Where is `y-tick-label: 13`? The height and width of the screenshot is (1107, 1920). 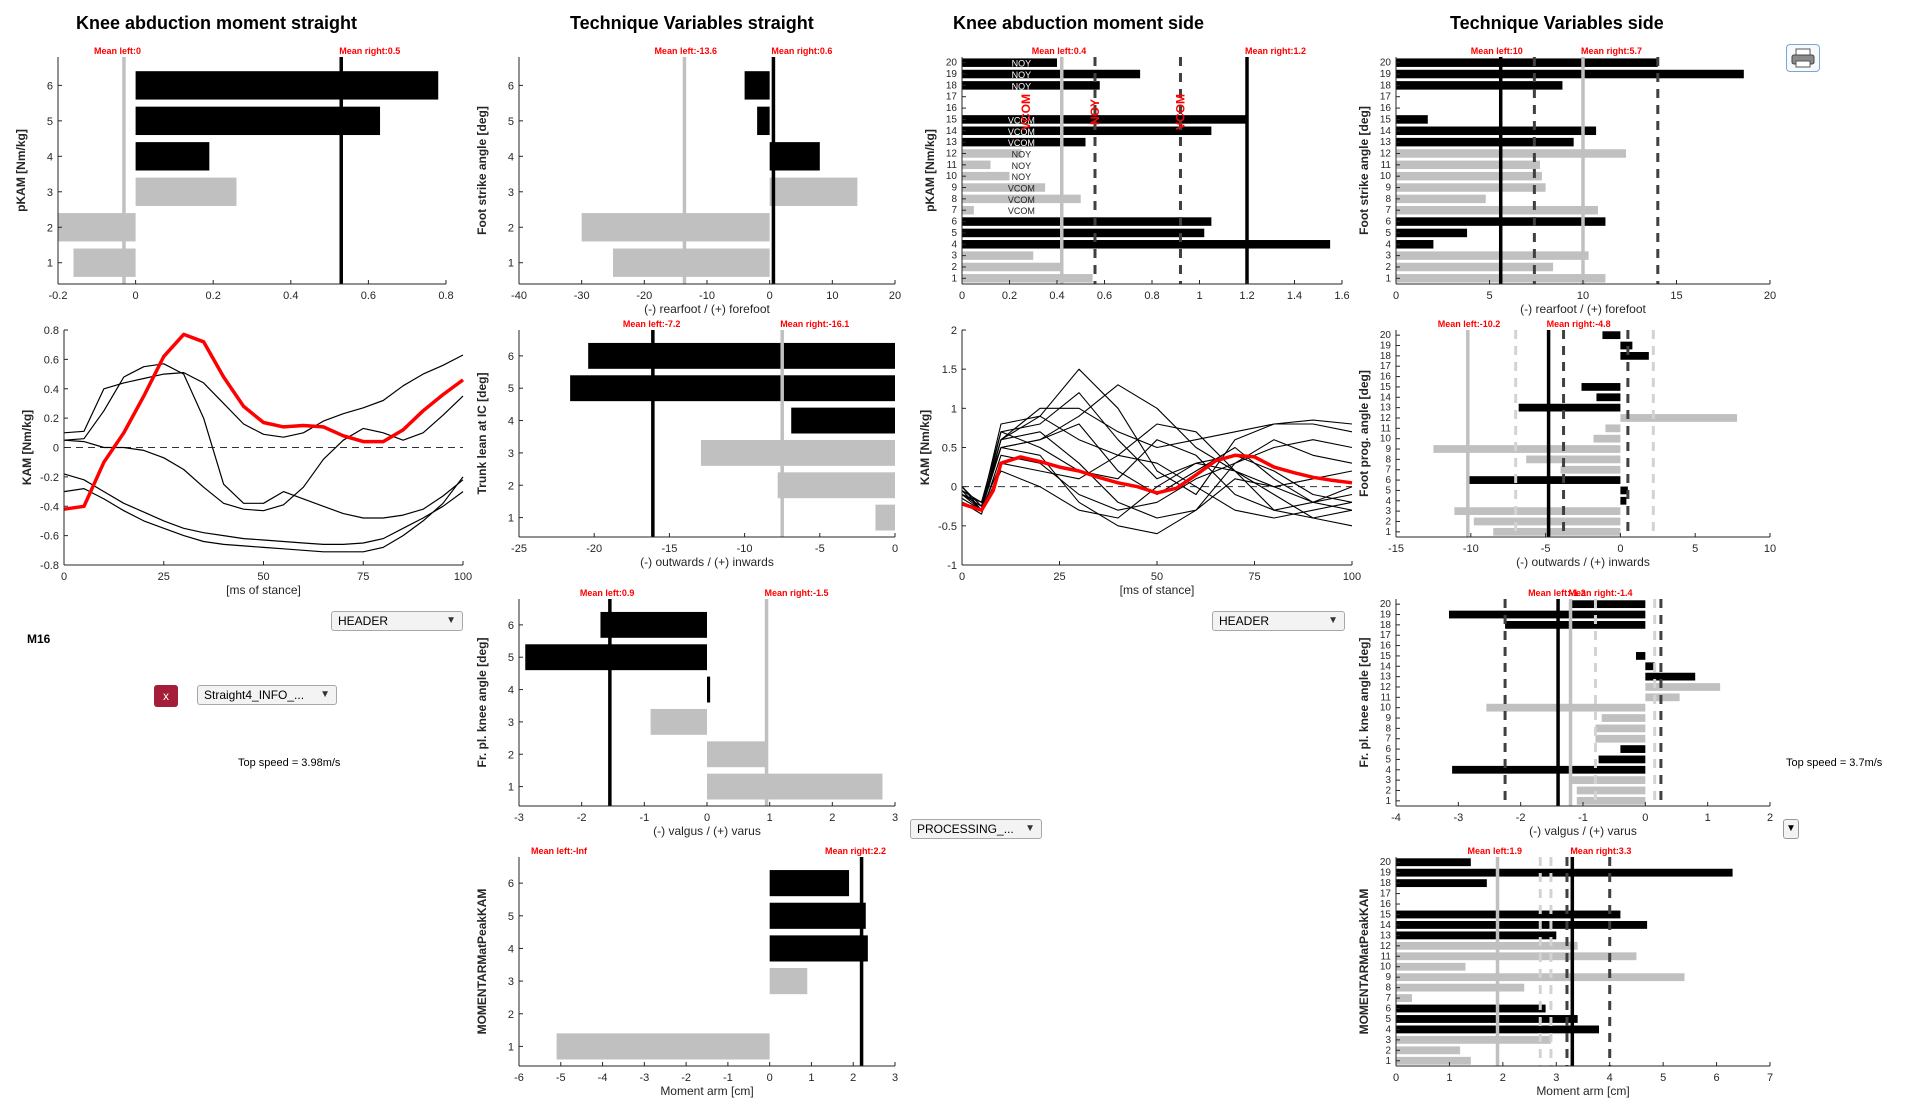
y-tick-label: 13 is located at coordinates (1386, 142).